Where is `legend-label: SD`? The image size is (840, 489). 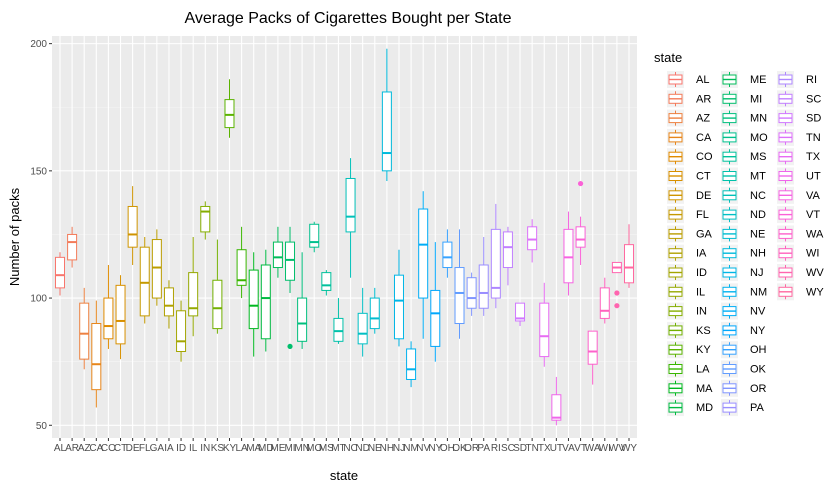 legend-label: SD is located at coordinates (813, 119).